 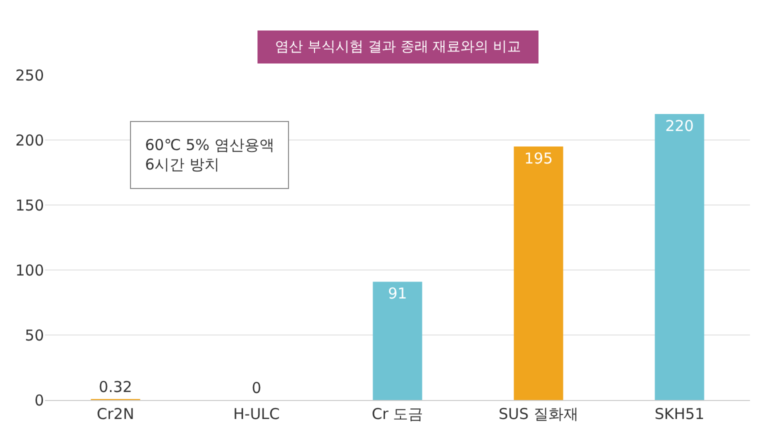 What do you see at coordinates (29, 205) in the screenshot?
I see `y-tick-label: 150` at bounding box center [29, 205].